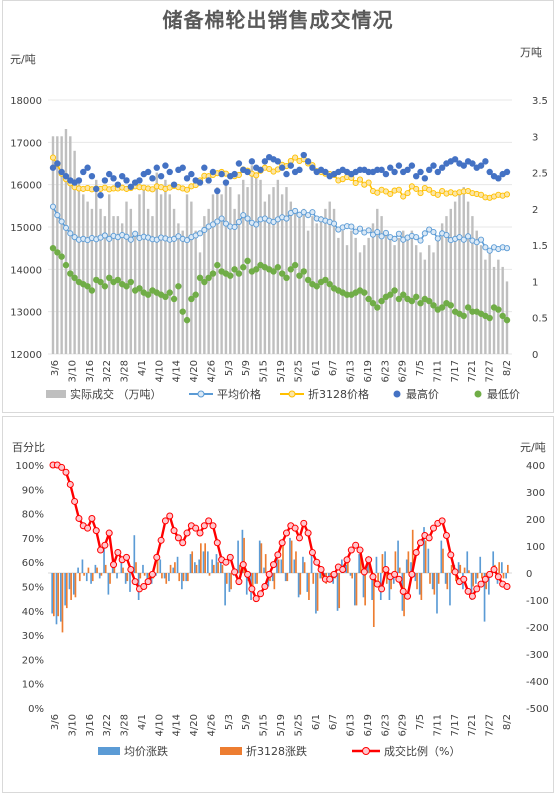  What do you see at coordinates (229, 368) in the screenshot?
I see `x-tick-label: 5/3` at bounding box center [229, 368].